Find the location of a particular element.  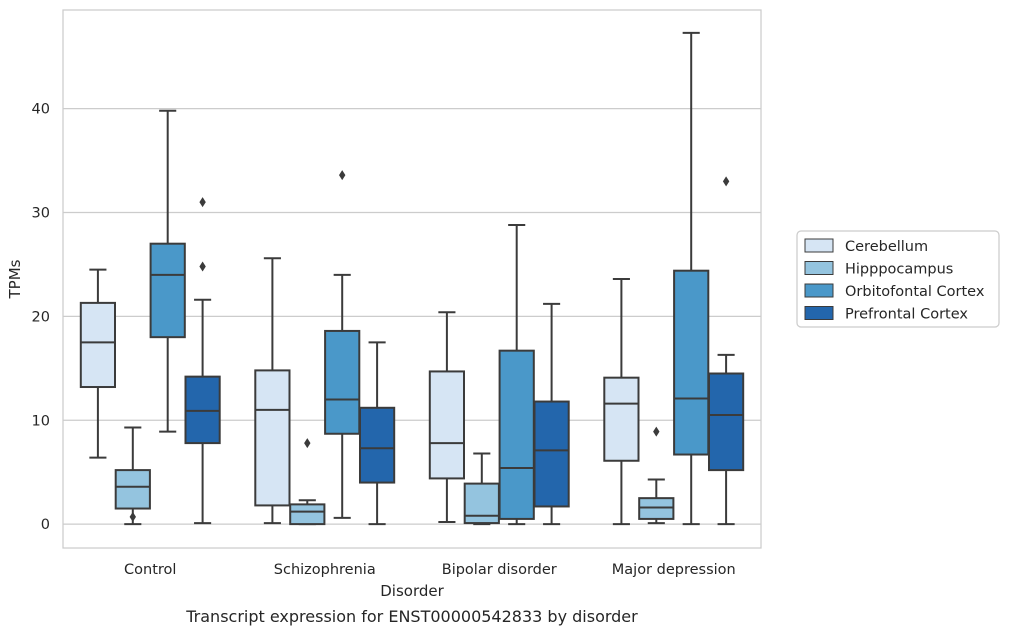

legend-frame is located at coordinates (898, 279).